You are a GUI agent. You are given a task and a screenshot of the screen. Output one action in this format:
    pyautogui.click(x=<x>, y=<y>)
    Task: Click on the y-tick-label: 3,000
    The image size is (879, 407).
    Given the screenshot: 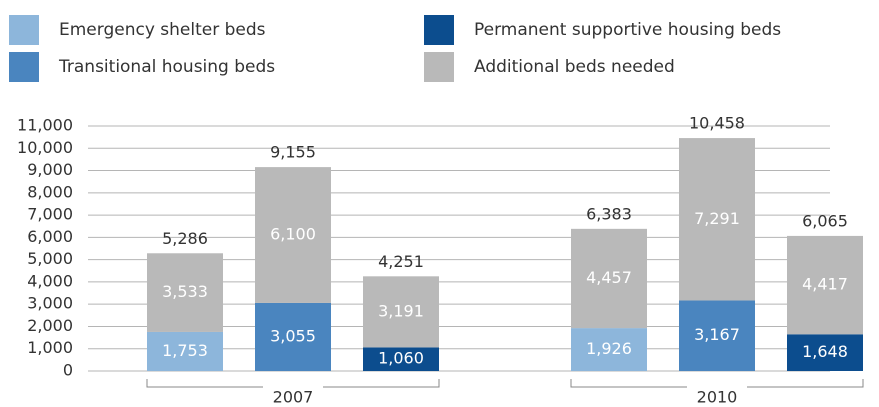 What is the action you would take?
    pyautogui.click(x=50, y=303)
    